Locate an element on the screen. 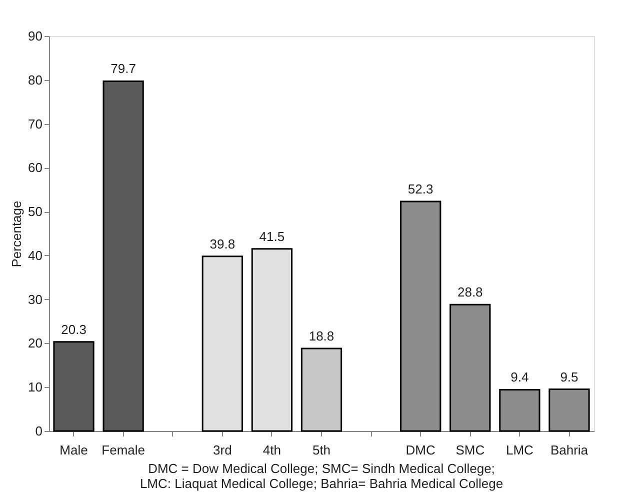 Image resolution: width=642 pixels, height=499 pixels. y-tick-label: 60 is located at coordinates (35, 168).